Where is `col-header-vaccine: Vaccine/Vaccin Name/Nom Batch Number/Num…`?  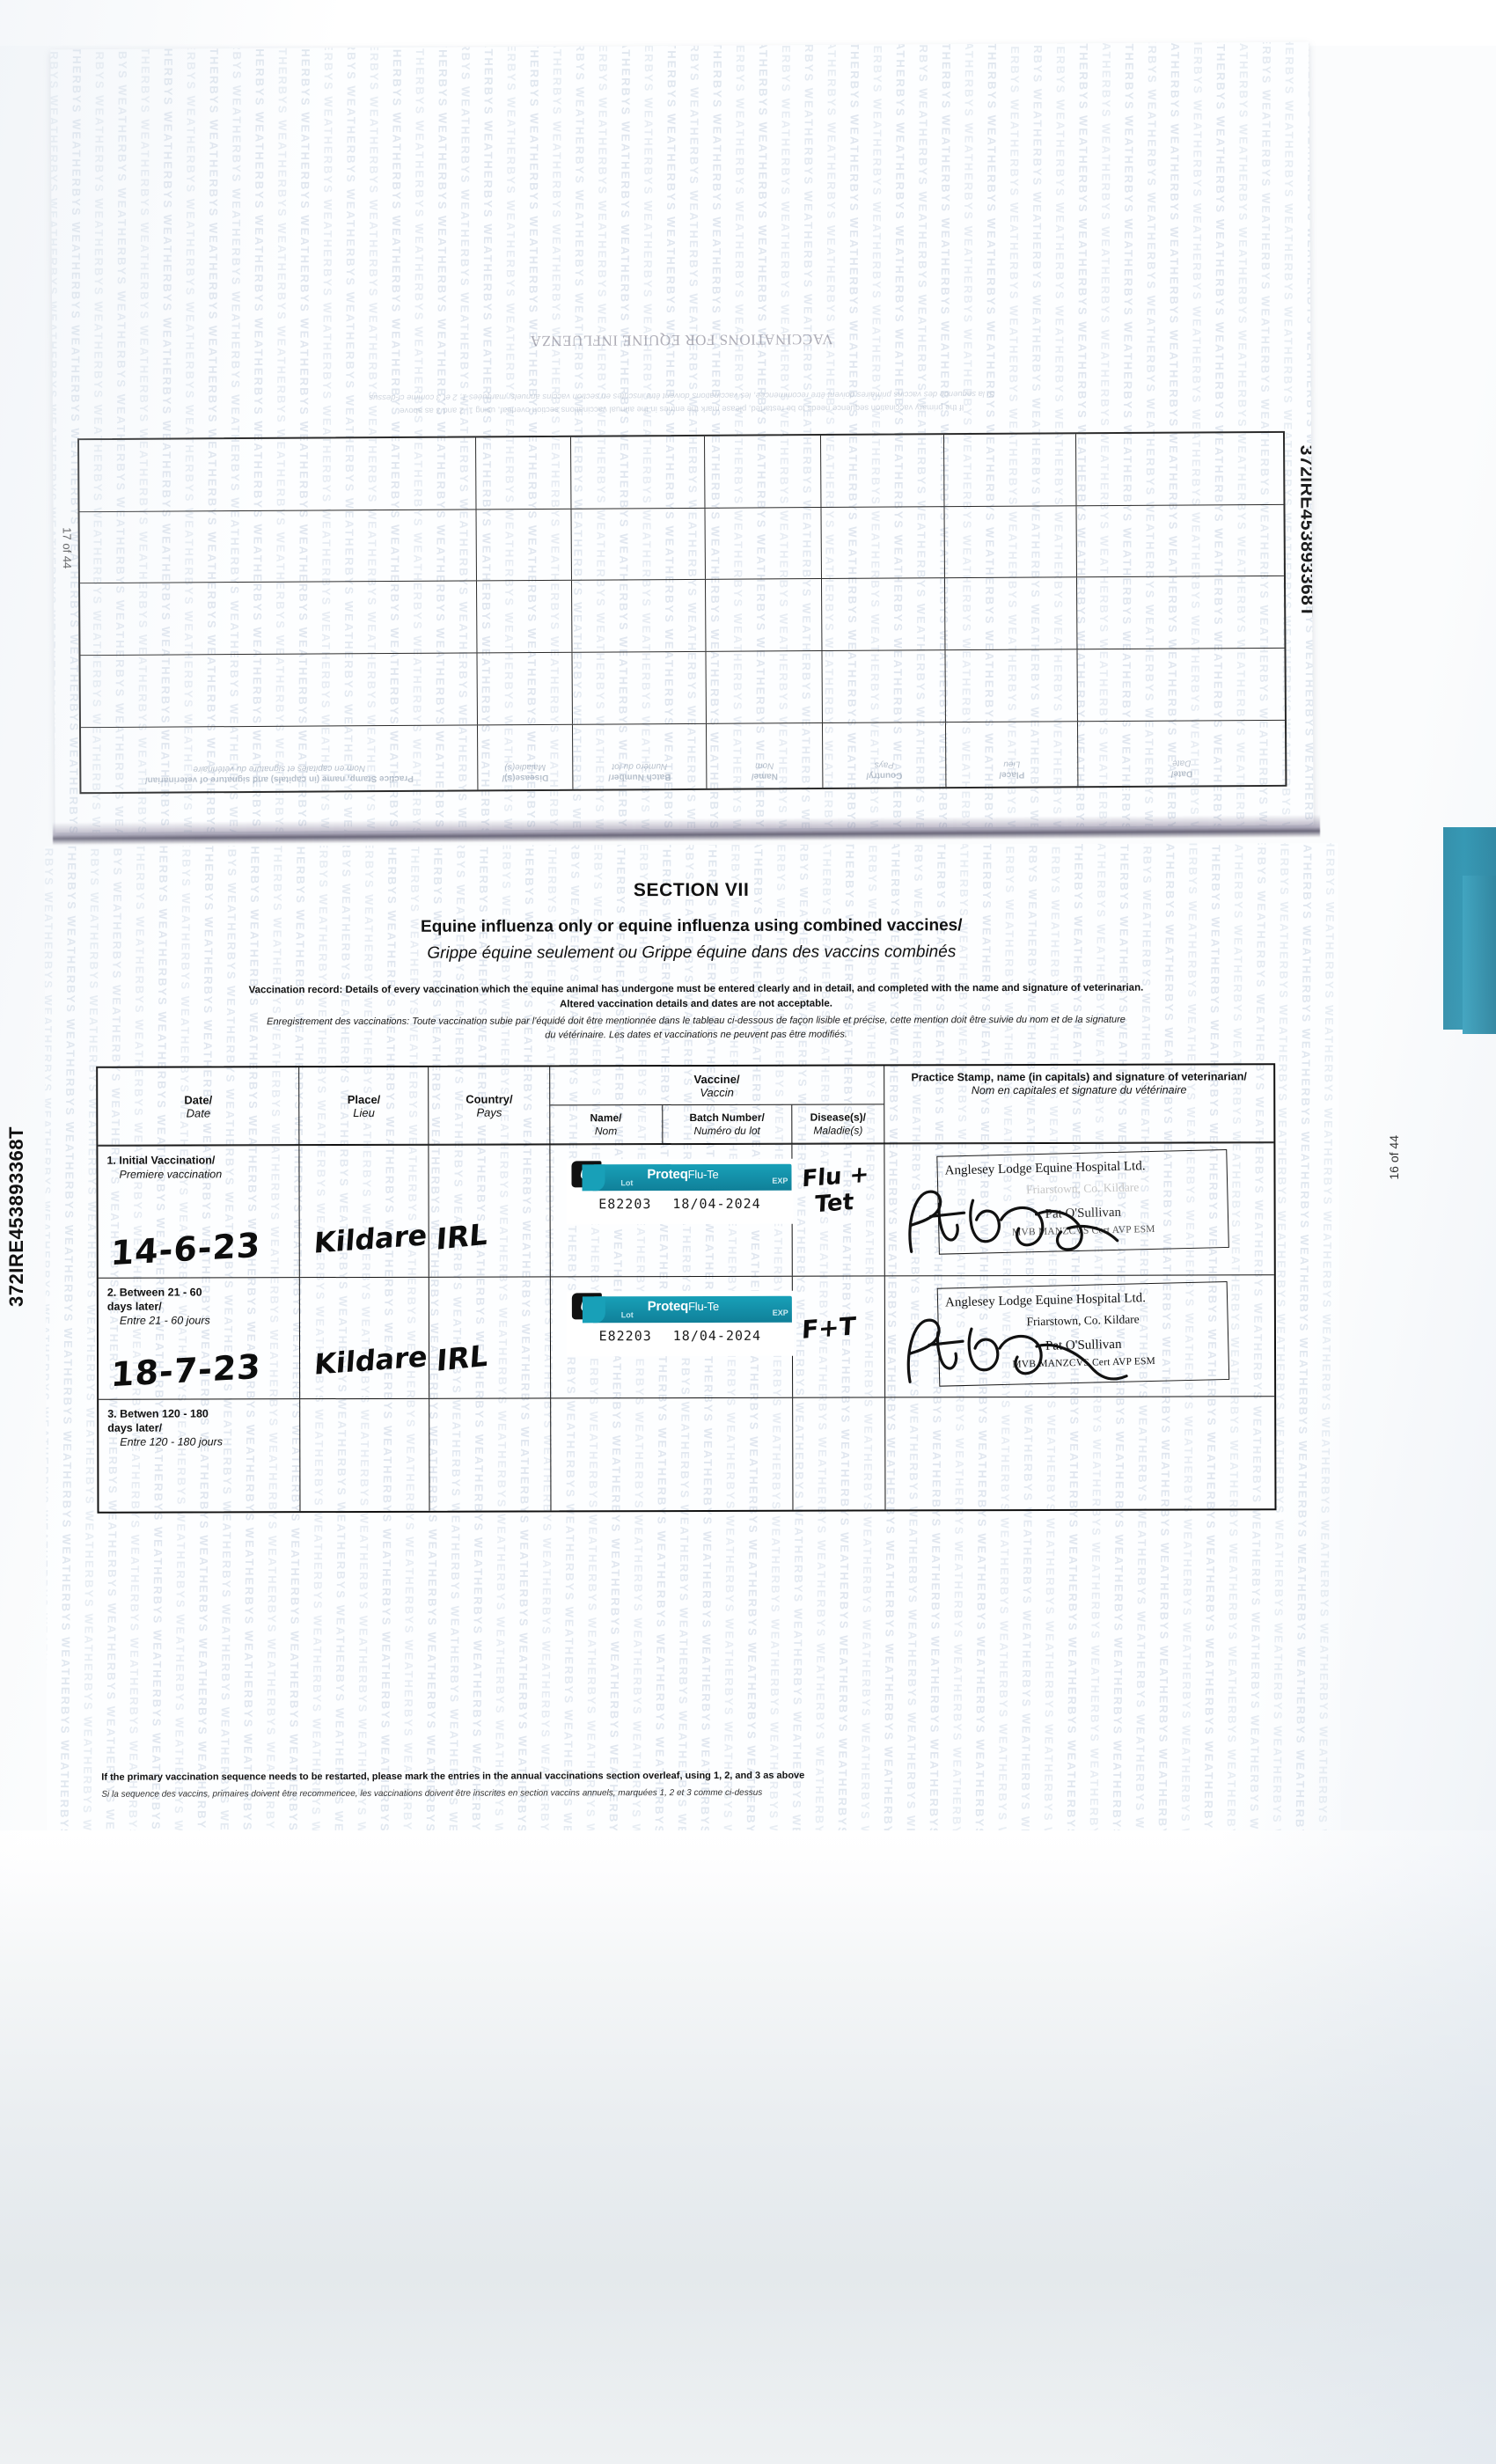 col-header-vaccine: Vaccine/Vaccin Name/Nom Batch Number/Num… is located at coordinates (717, 1105).